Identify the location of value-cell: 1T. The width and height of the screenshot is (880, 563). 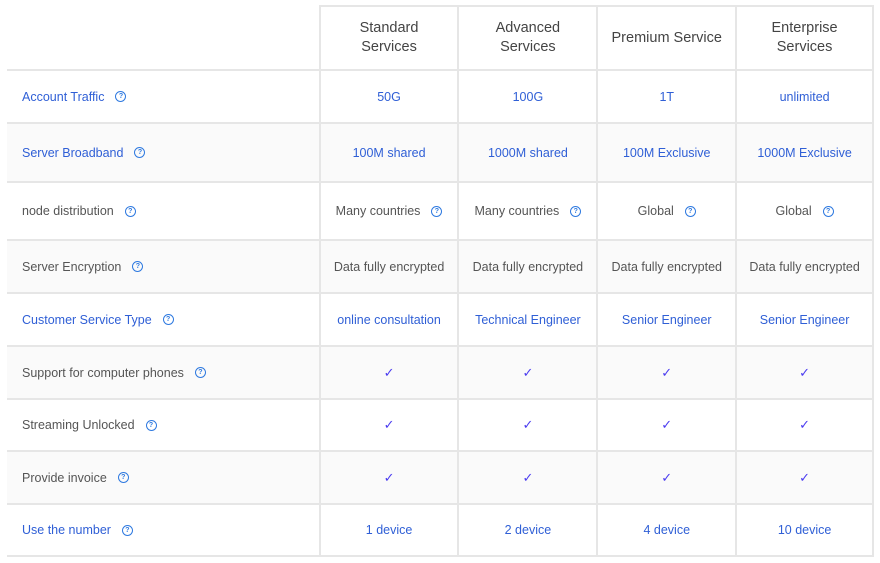
(665, 96).